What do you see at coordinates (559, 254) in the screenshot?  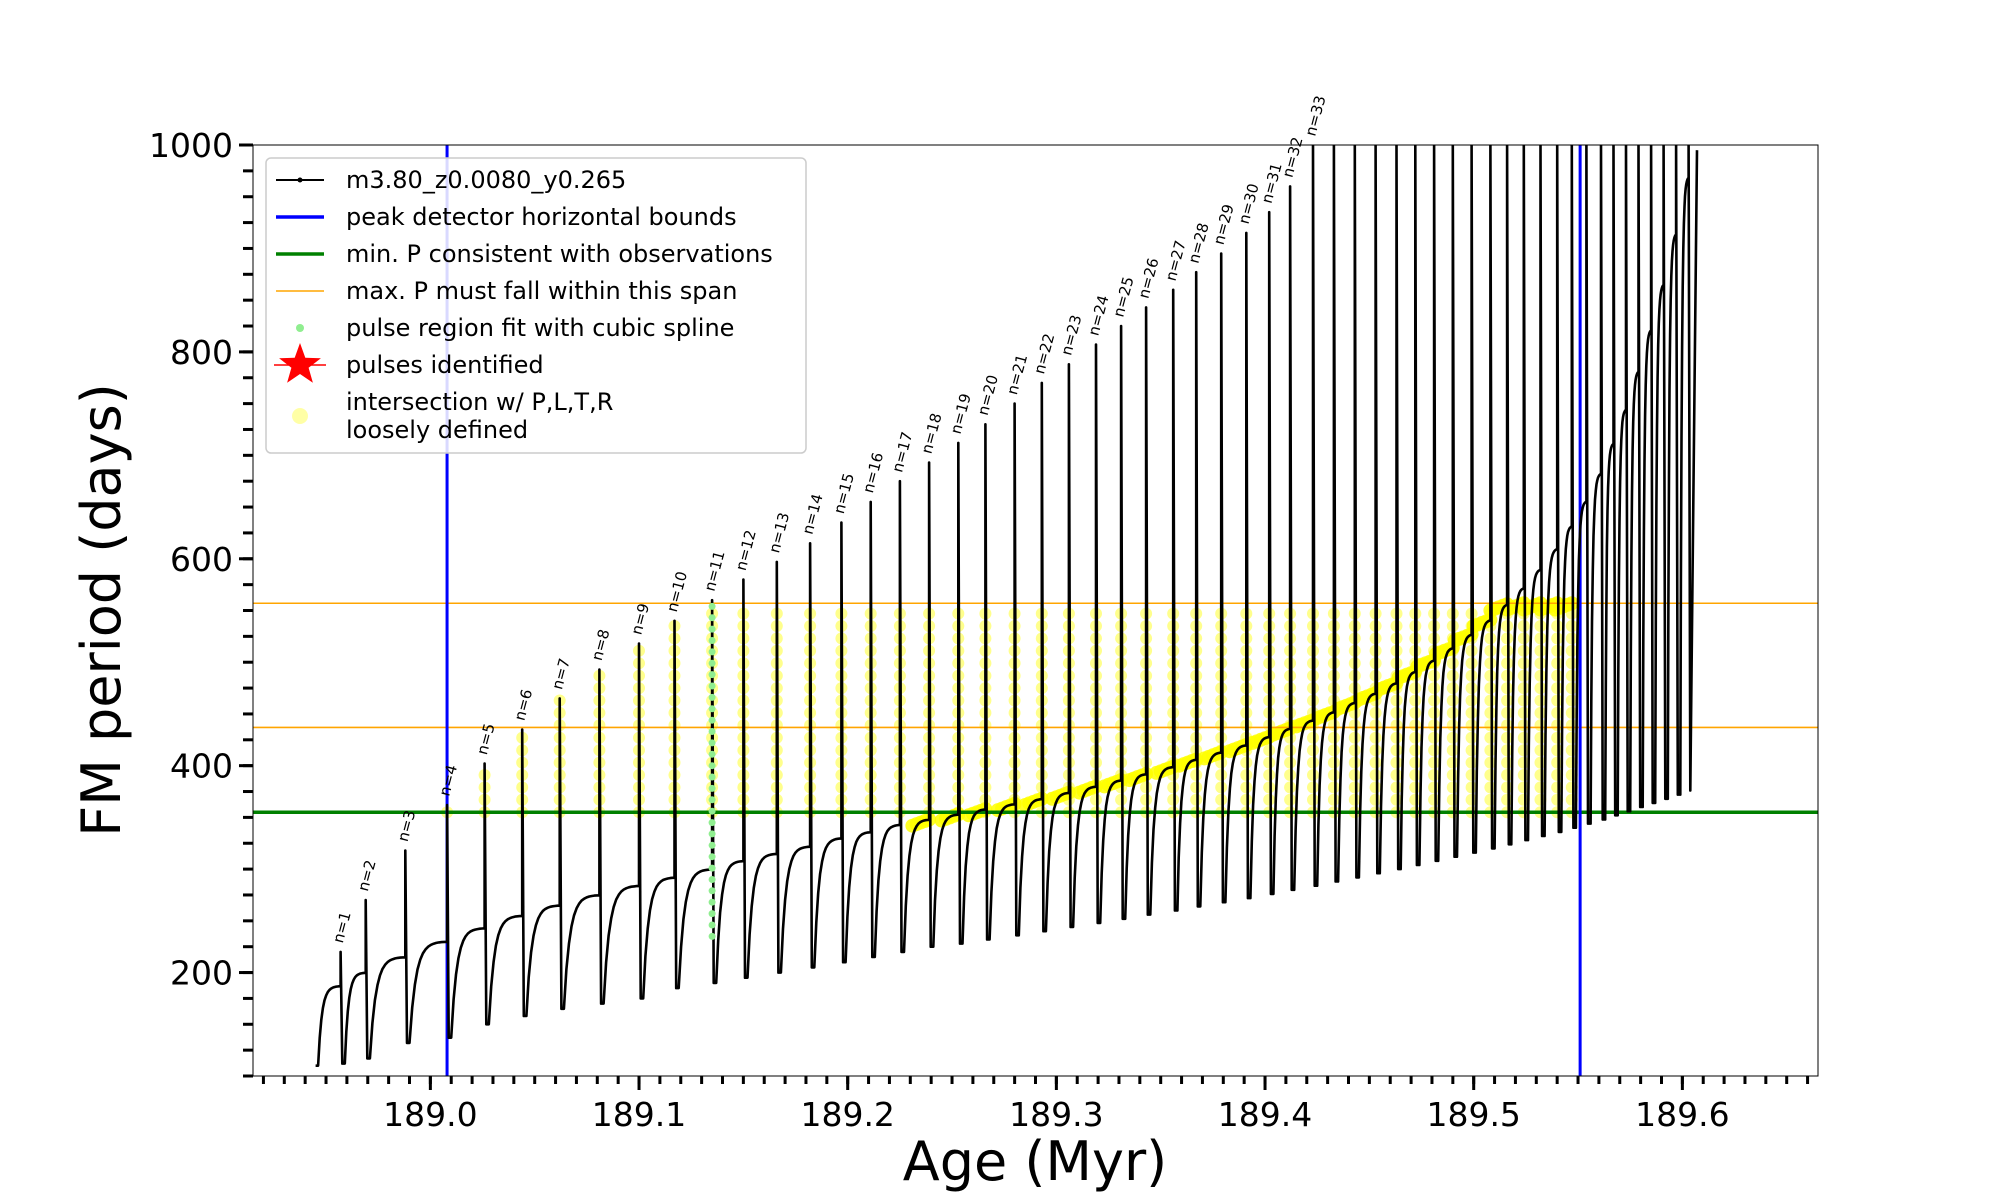 I see `legend-label: min. P consistent with observations` at bounding box center [559, 254].